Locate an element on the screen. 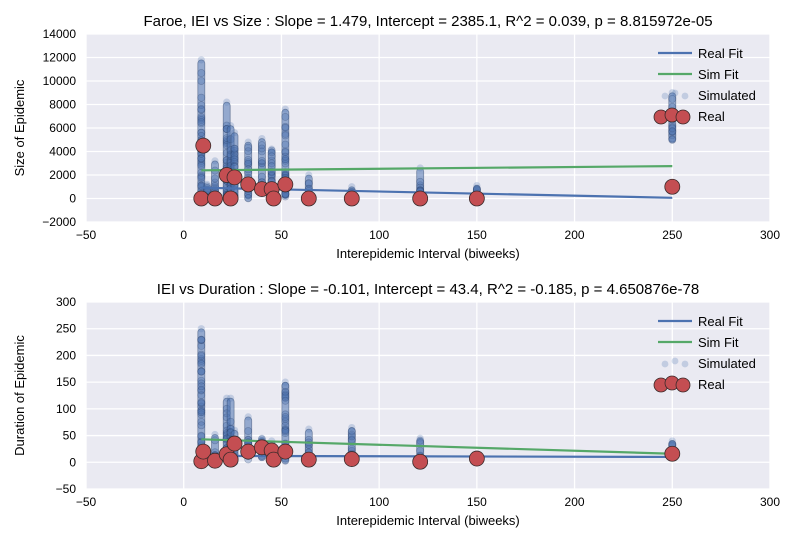 Image resolution: width=800 pixels, height=555 pixels. y-tick-label: 250 is located at coordinates (66, 329).